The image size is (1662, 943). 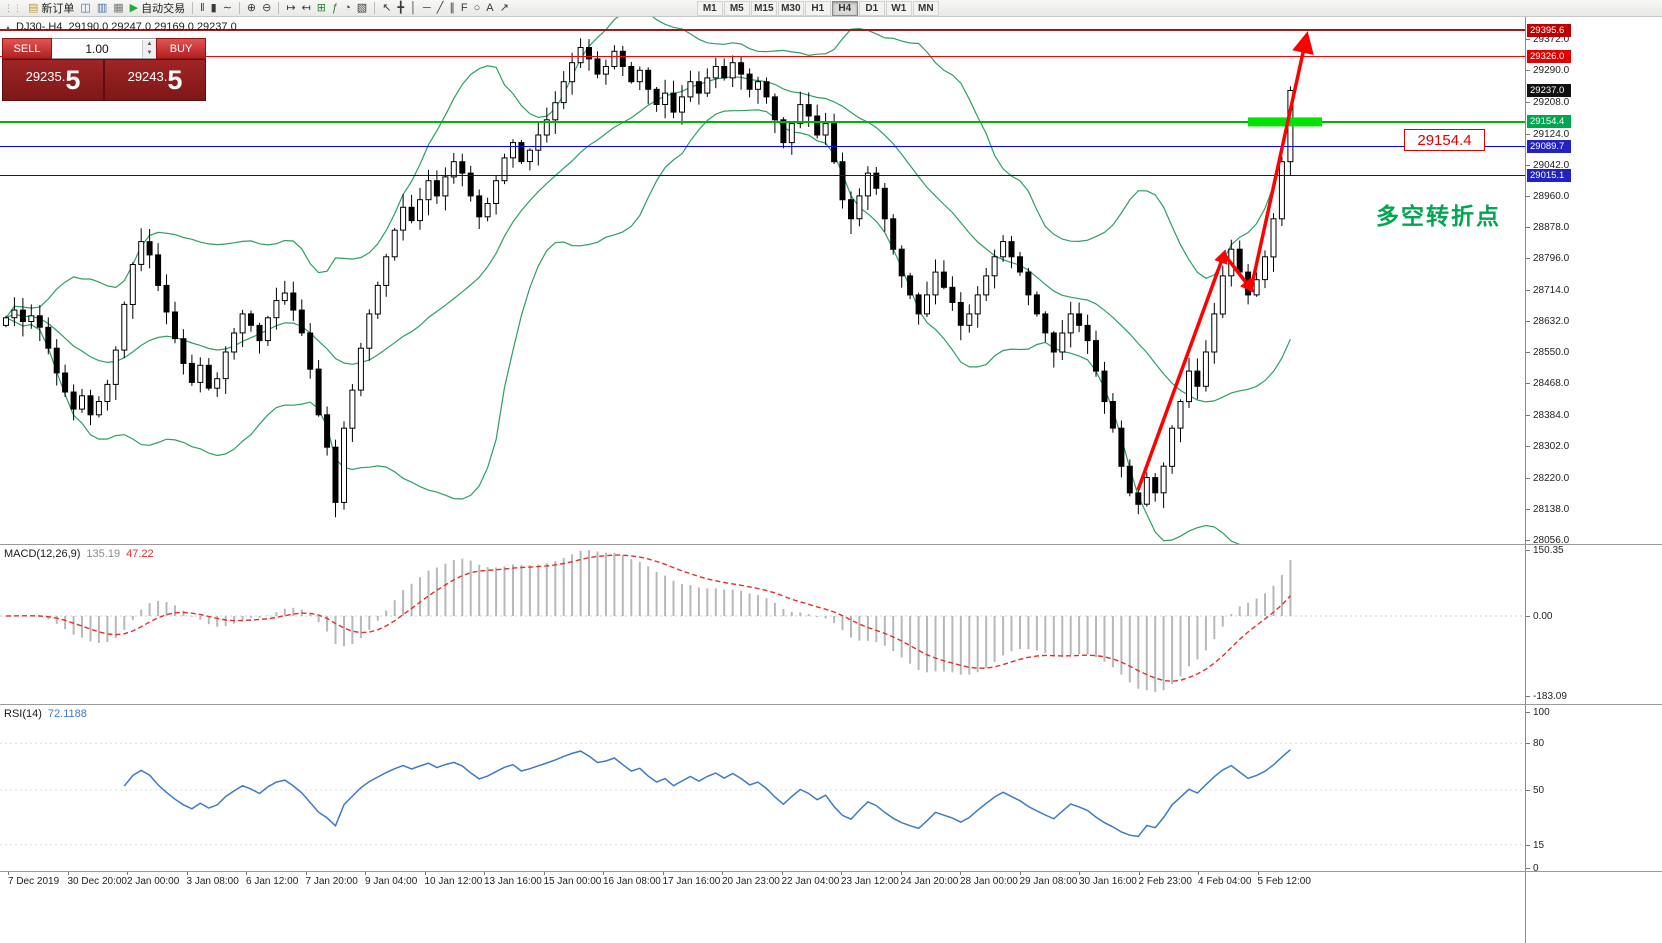 I want to click on timeframe-button-h1: H1, so click(x=817, y=8).